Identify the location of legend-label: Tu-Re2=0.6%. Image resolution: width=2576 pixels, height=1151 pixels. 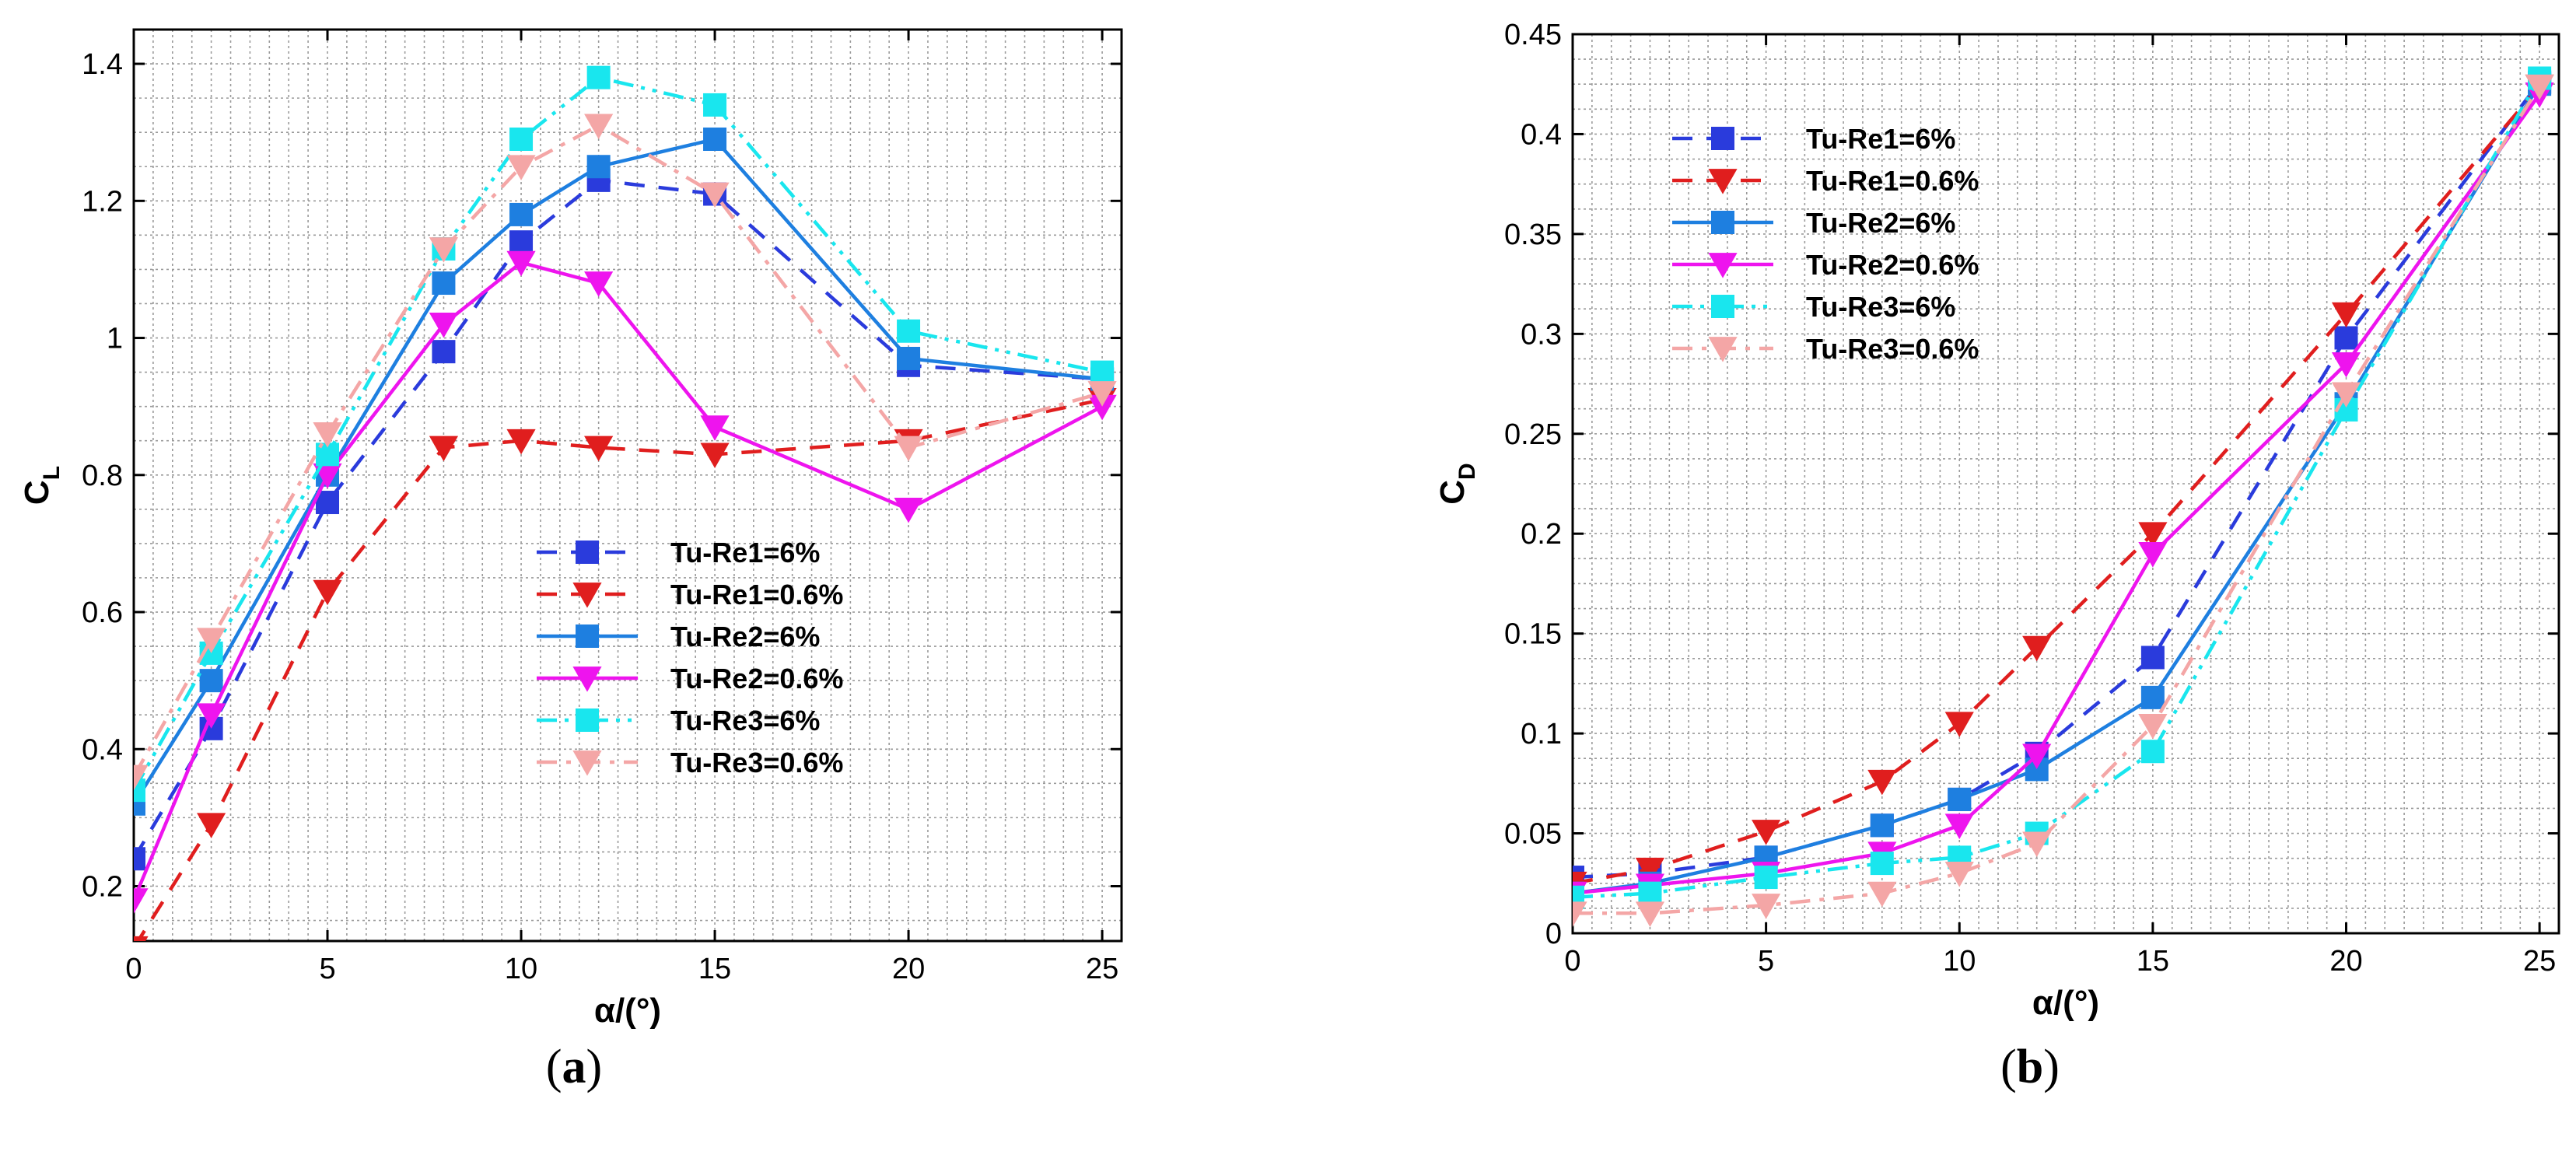
(757, 678).